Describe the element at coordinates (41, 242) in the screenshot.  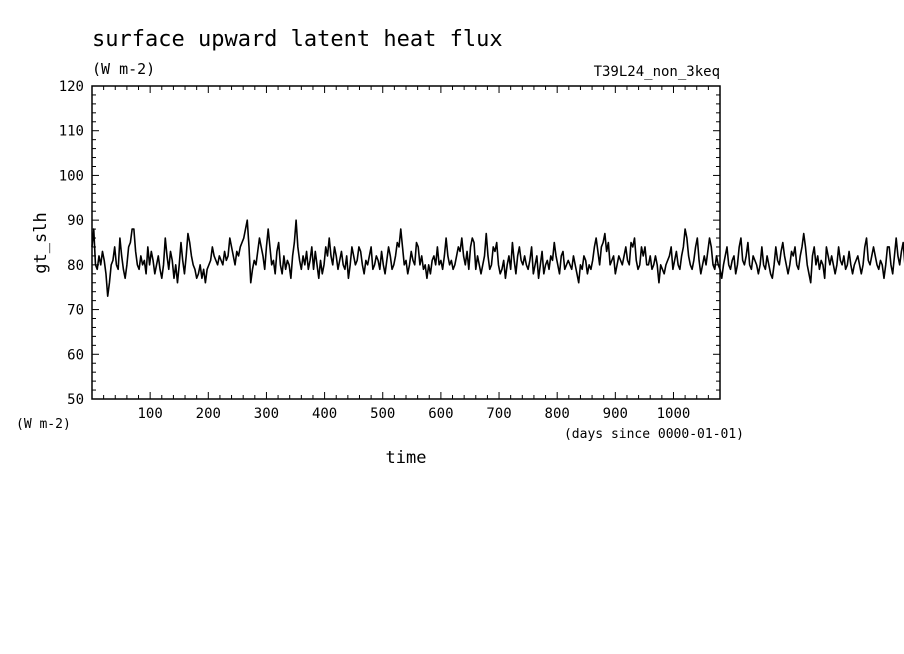
I see `y-axis-label: gt_slh` at that location.